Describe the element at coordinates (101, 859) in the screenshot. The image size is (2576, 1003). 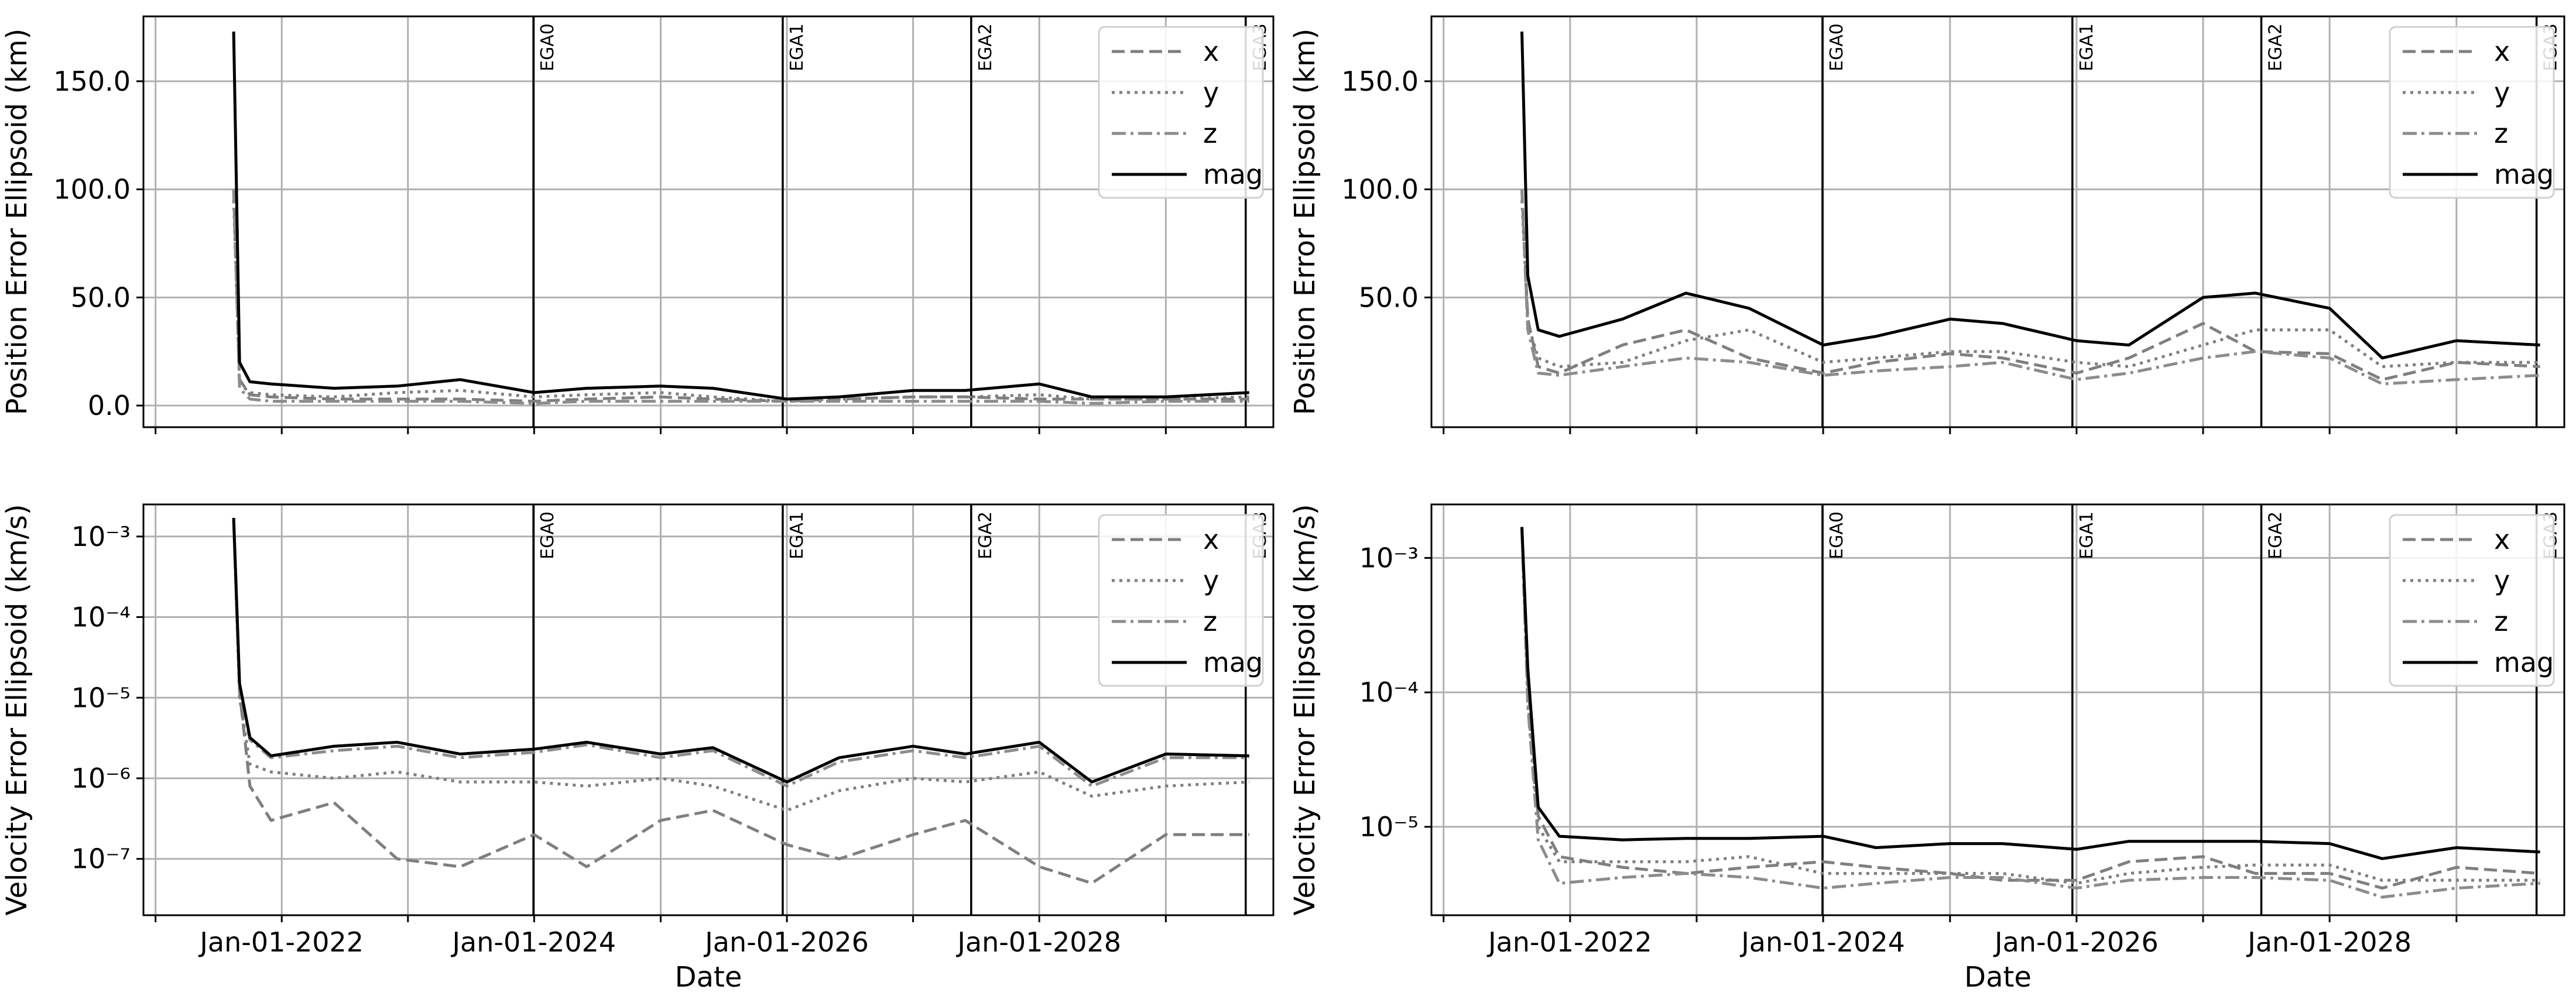
I see `y-tick-label: 10⁻⁷` at that location.